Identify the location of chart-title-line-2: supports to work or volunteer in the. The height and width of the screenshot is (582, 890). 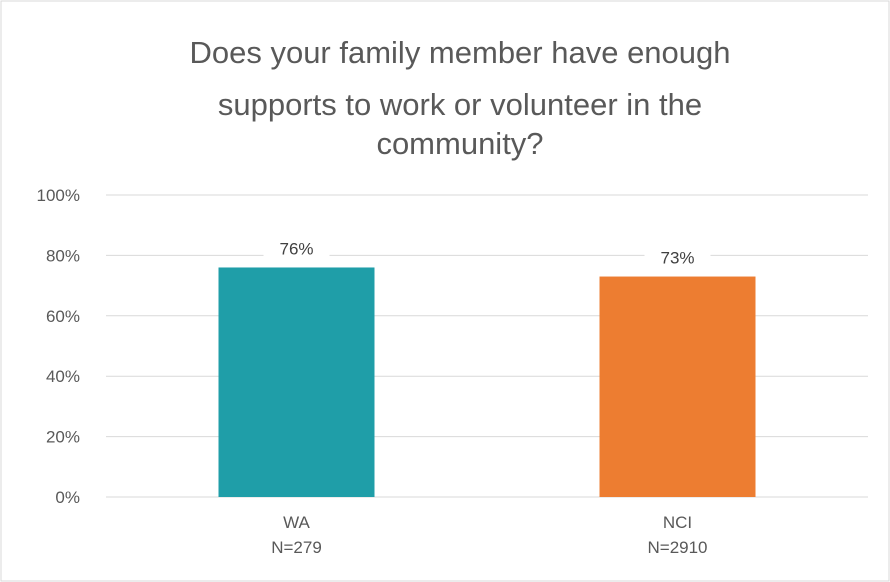
(460, 104).